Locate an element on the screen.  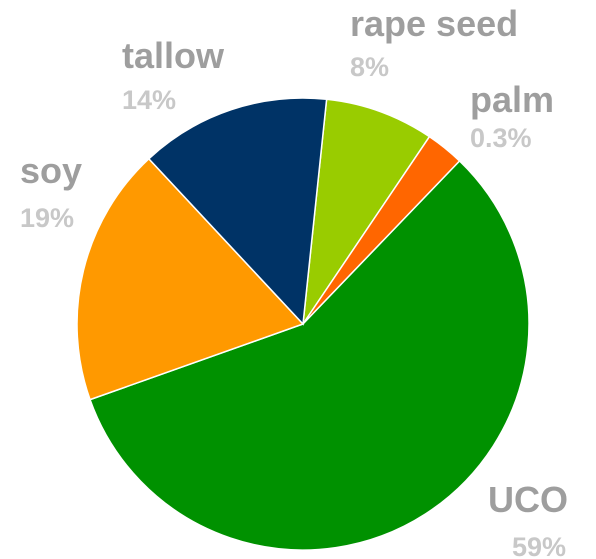
slice-percent-palm: 0.3% is located at coordinates (501, 138).